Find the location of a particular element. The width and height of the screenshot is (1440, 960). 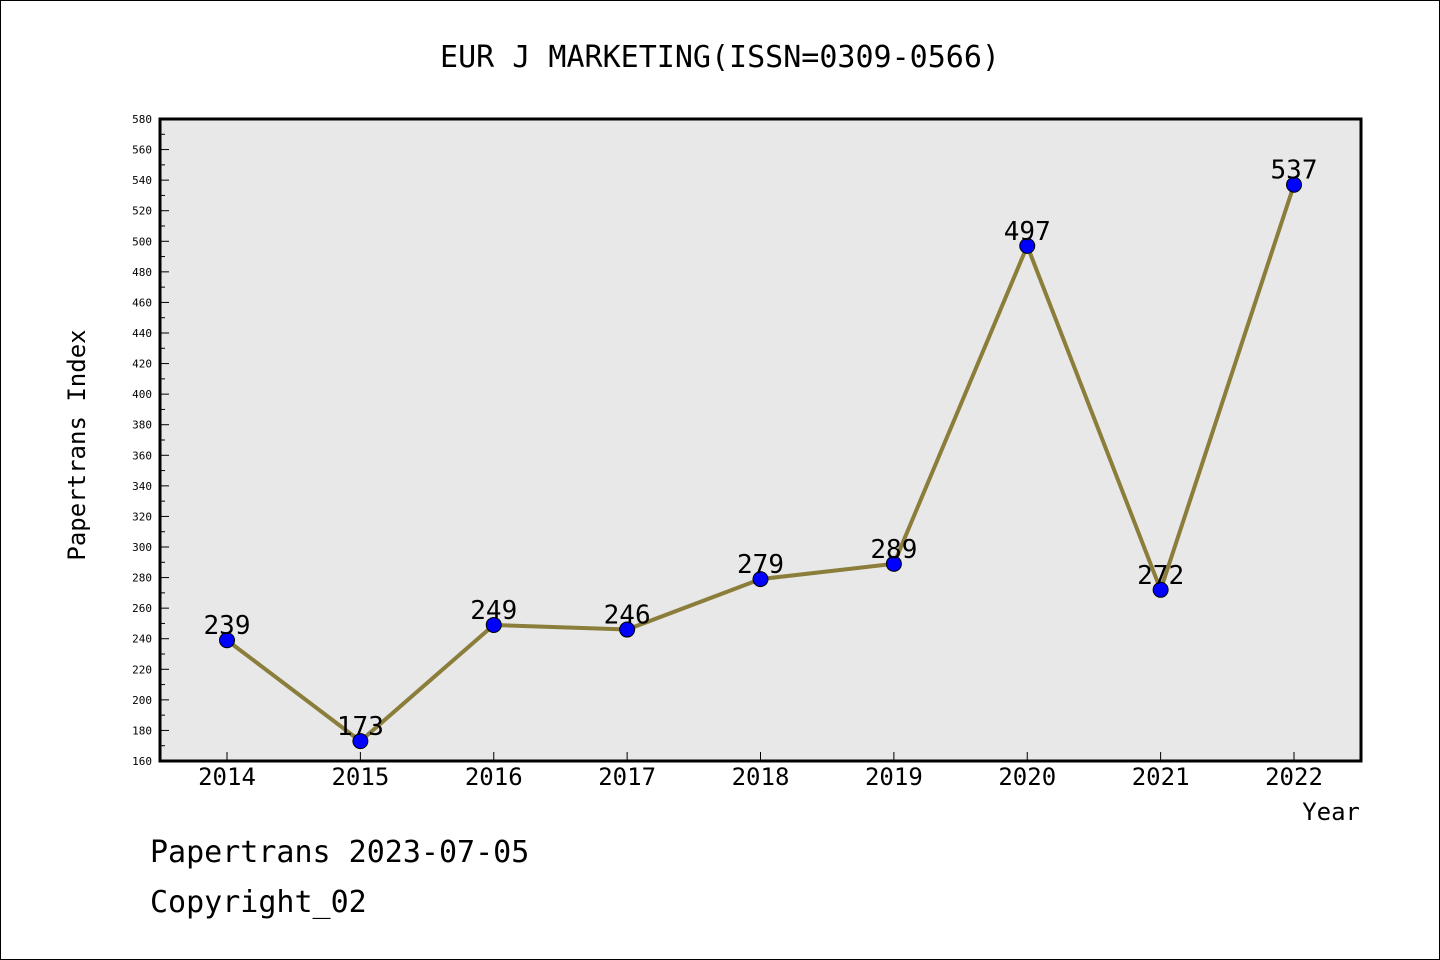

data-label: 497 is located at coordinates (1027, 232).